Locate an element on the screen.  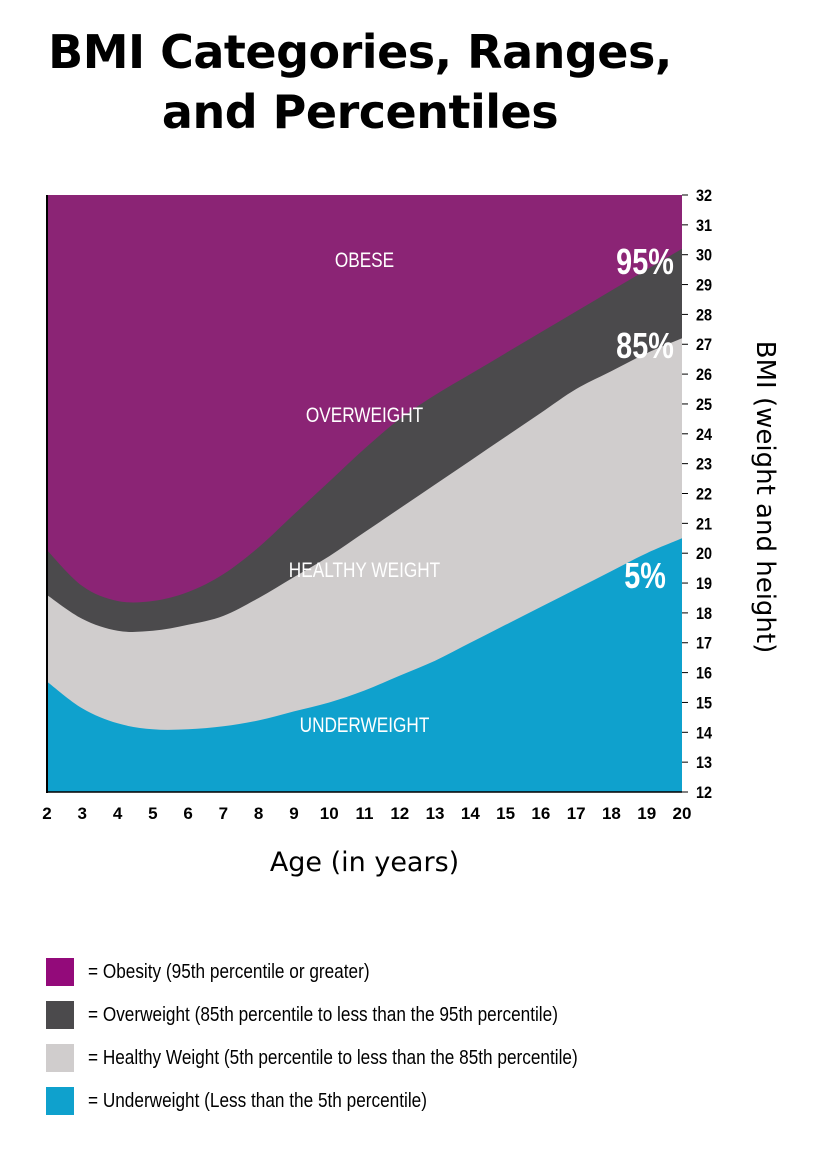
x-tick-label: 13 is located at coordinates (435, 813).